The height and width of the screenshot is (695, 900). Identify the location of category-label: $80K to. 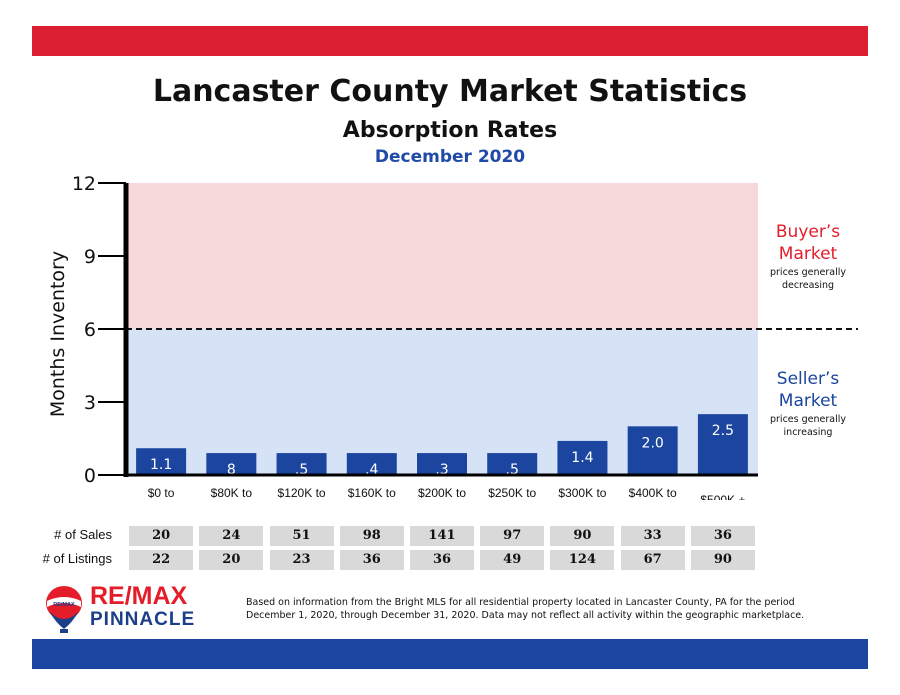
(232, 493).